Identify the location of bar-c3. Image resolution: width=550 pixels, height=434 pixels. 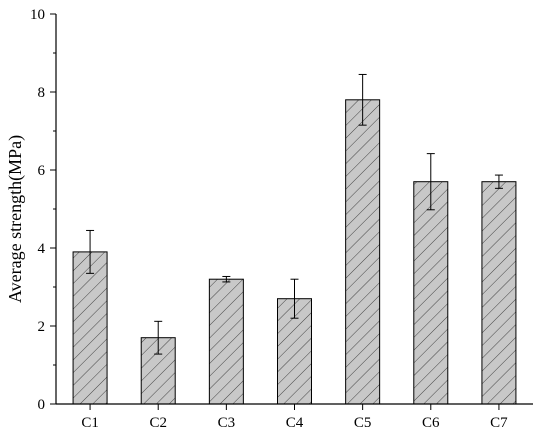
(226, 341).